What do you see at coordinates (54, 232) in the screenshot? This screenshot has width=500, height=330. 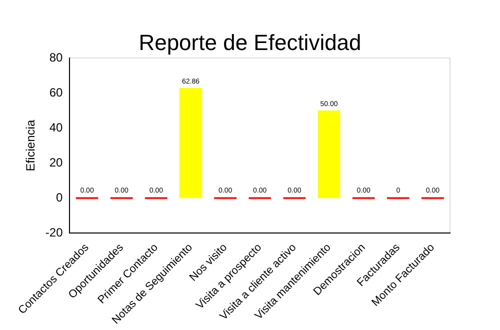 I see `y-tick-label: -20` at bounding box center [54, 232].